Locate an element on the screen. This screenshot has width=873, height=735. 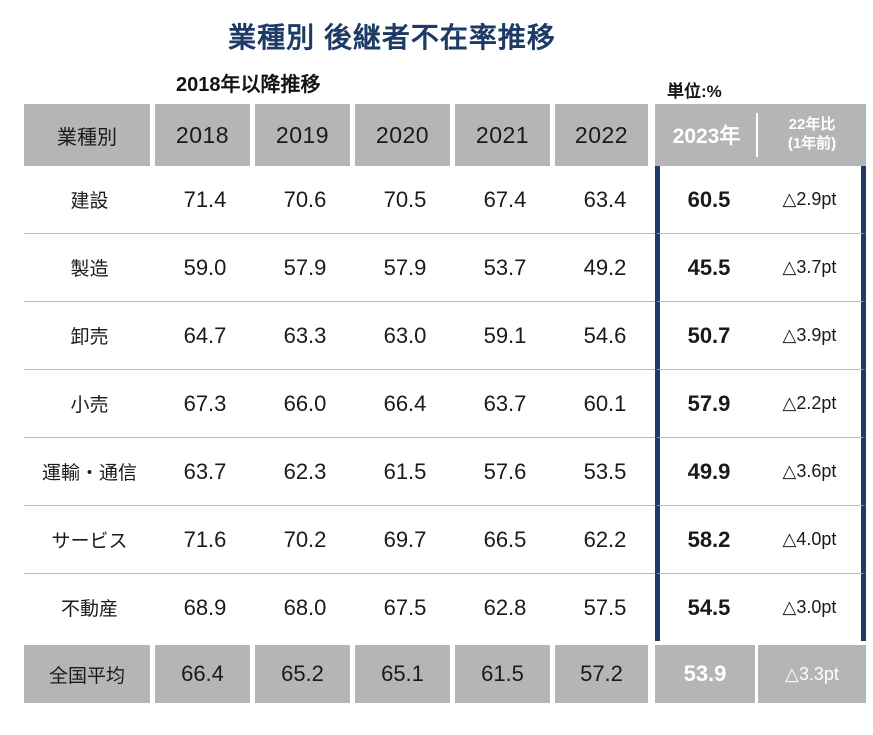
value-cell: 65.2 is located at coordinates (305, 672).